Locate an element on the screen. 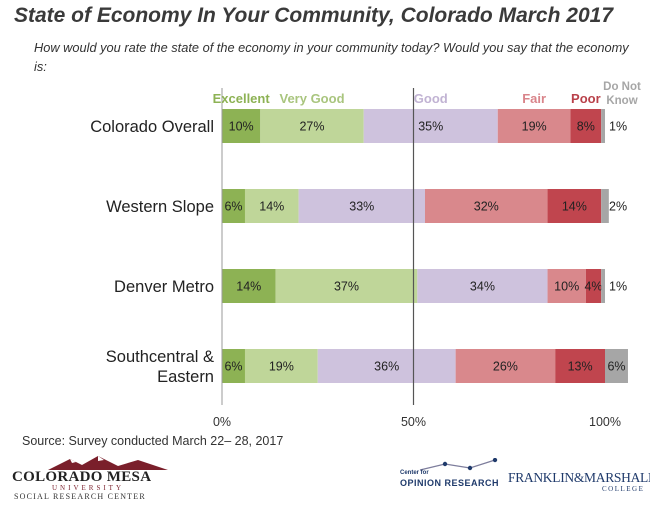 The width and height of the screenshot is (650, 505). data-label: 26% is located at coordinates (505, 367).